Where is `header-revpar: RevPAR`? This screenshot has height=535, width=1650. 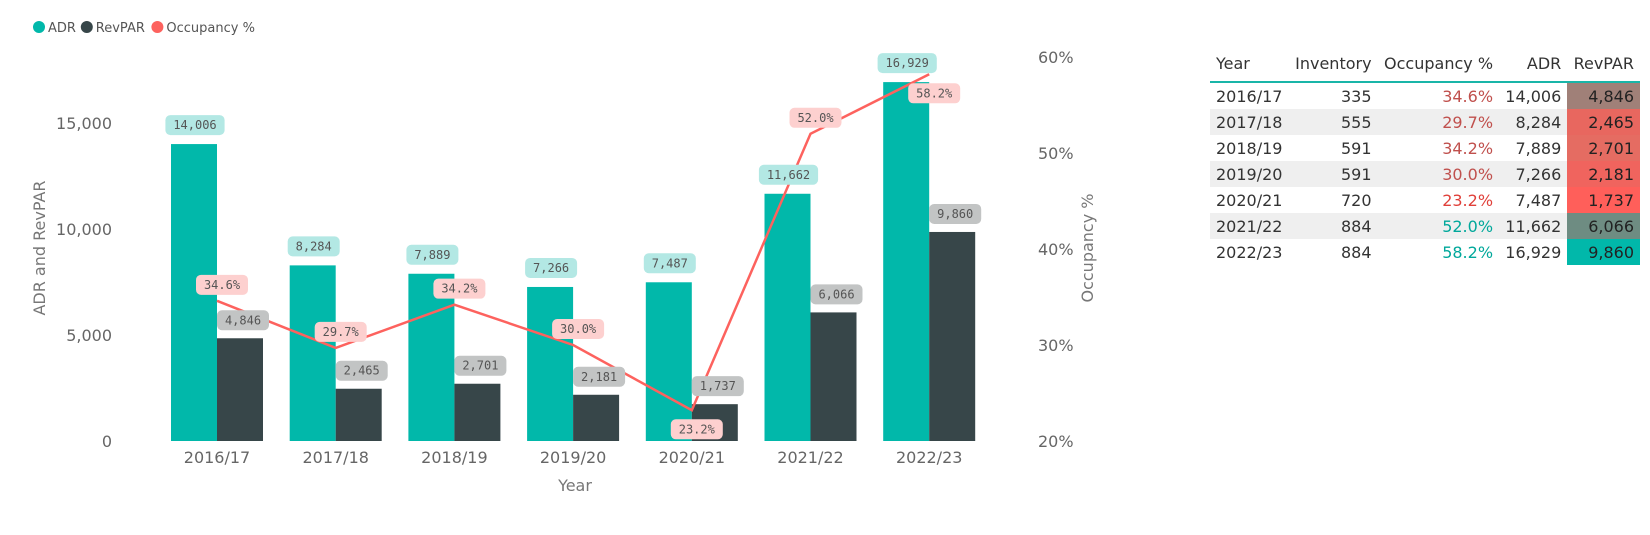
header-revpar: RevPAR is located at coordinates (1603, 64).